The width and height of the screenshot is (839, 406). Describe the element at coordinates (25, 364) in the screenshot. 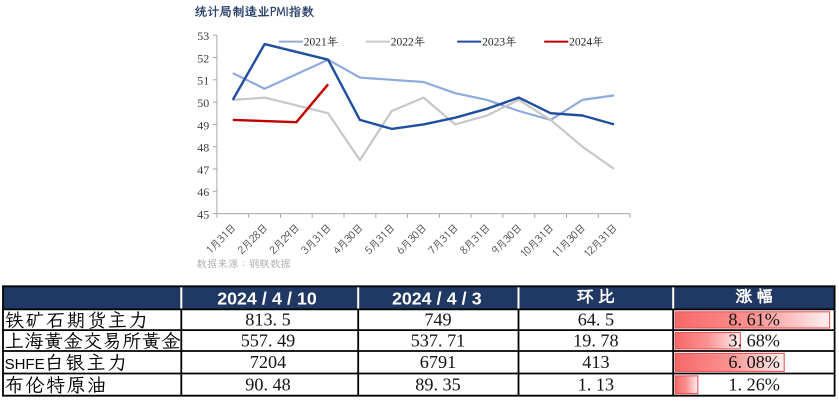

I see `svg-text: SHFE` at that location.